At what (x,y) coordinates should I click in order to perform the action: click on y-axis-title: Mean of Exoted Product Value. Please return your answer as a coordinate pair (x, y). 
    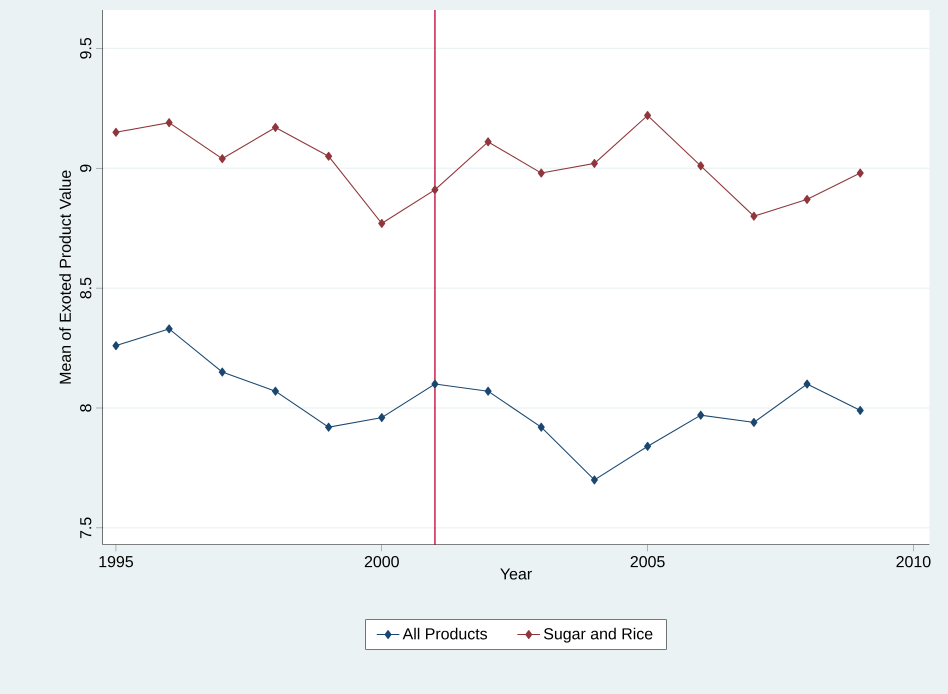
    Looking at the image, I should click on (65, 277).